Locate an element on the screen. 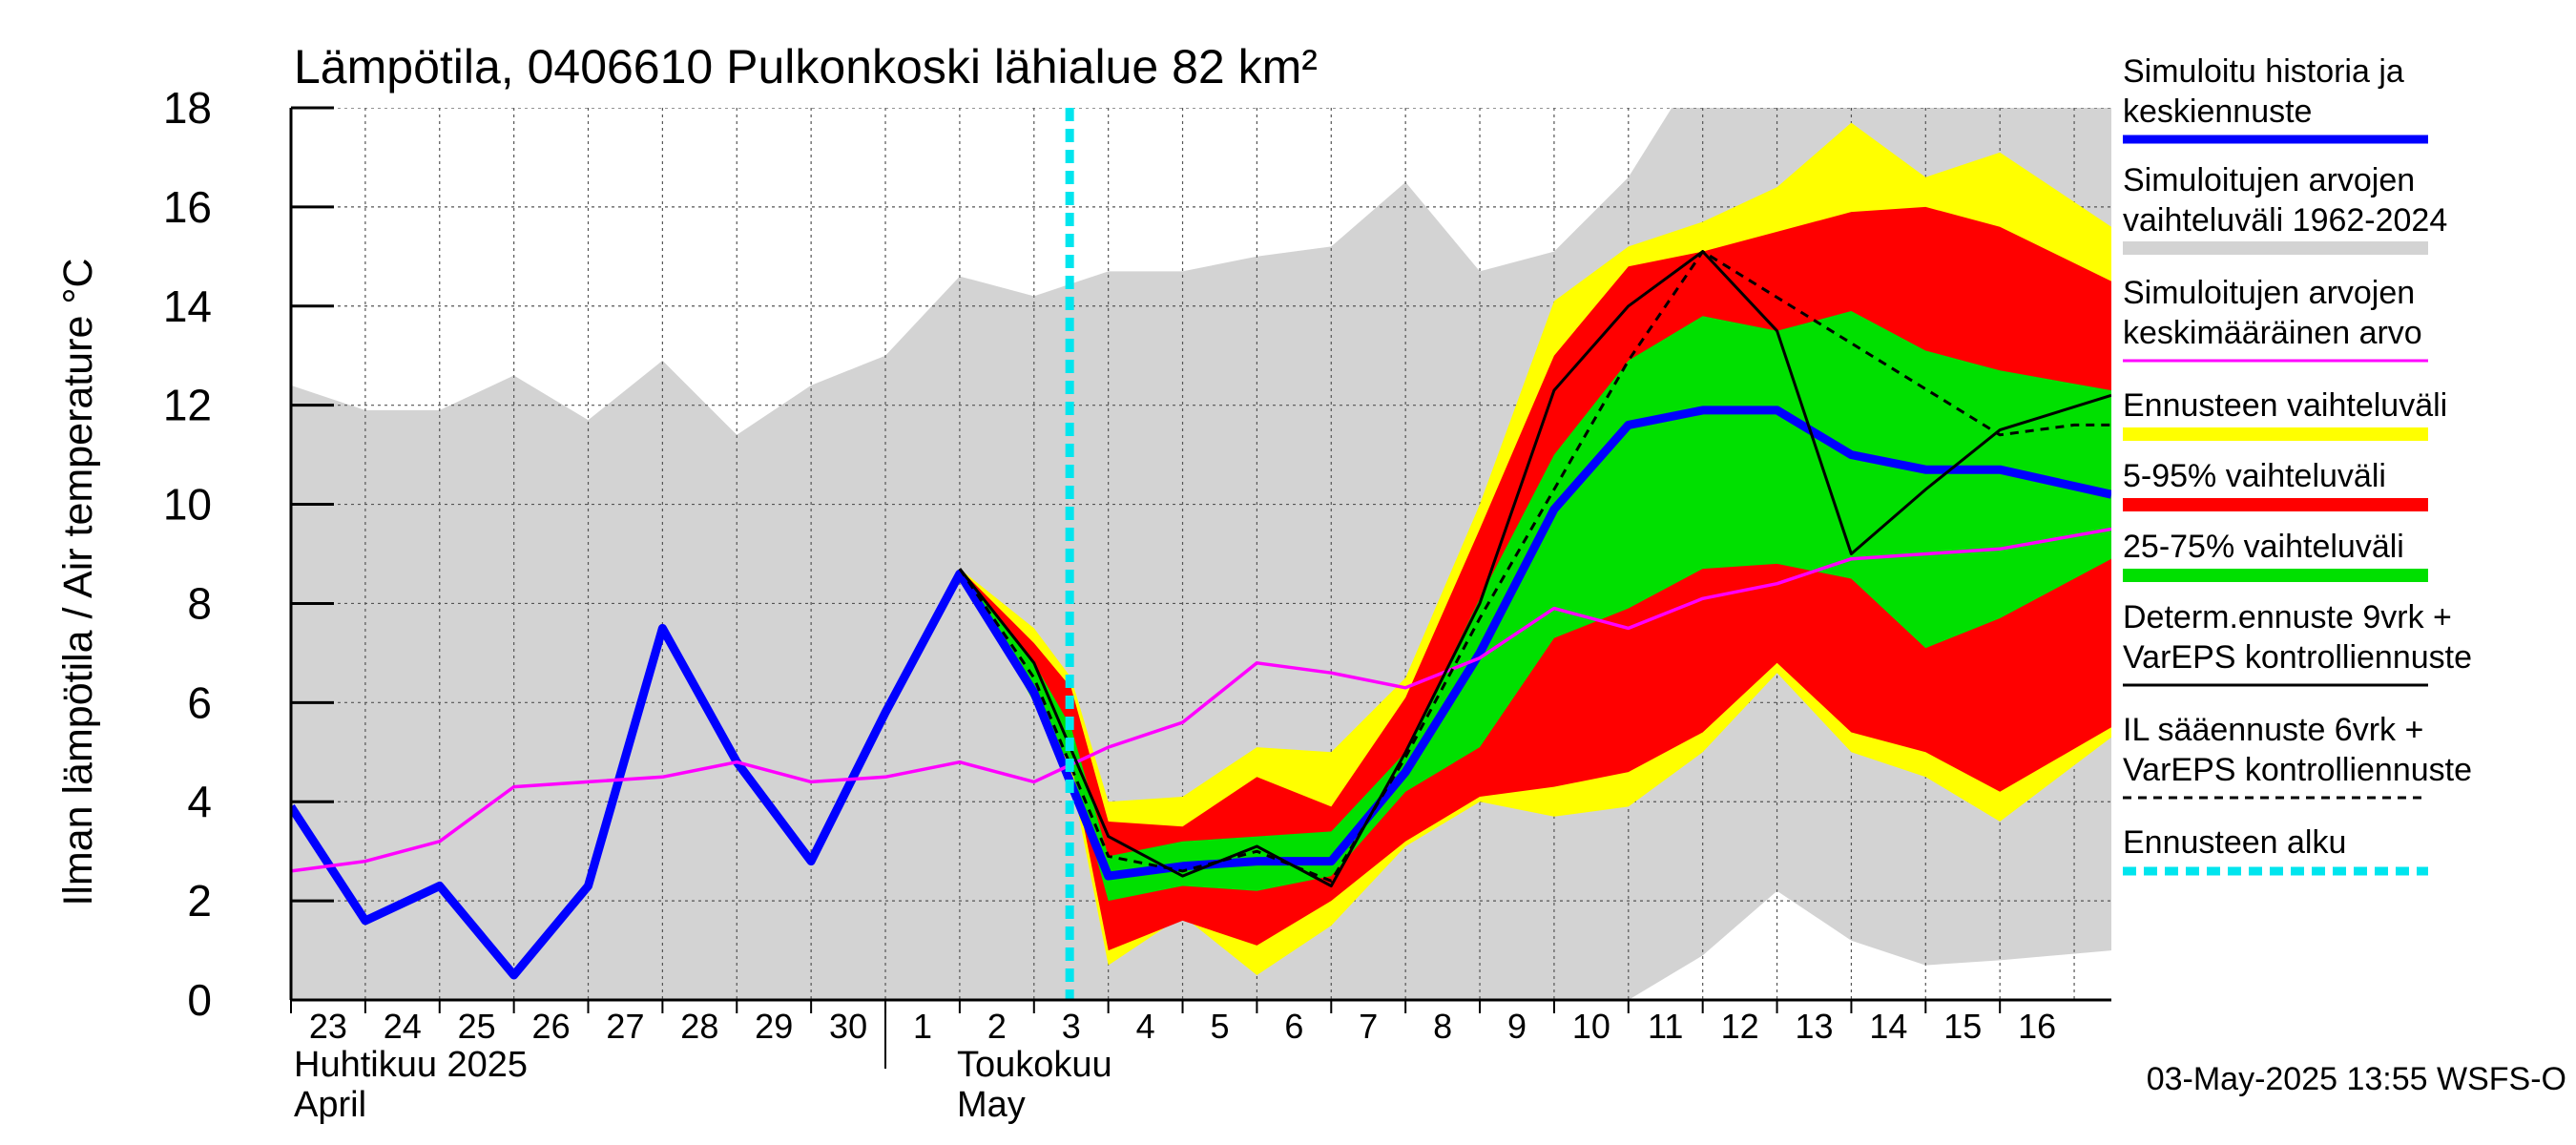 The height and width of the screenshot is (1145, 2576). x-tick-label: 3 is located at coordinates (1071, 1026).